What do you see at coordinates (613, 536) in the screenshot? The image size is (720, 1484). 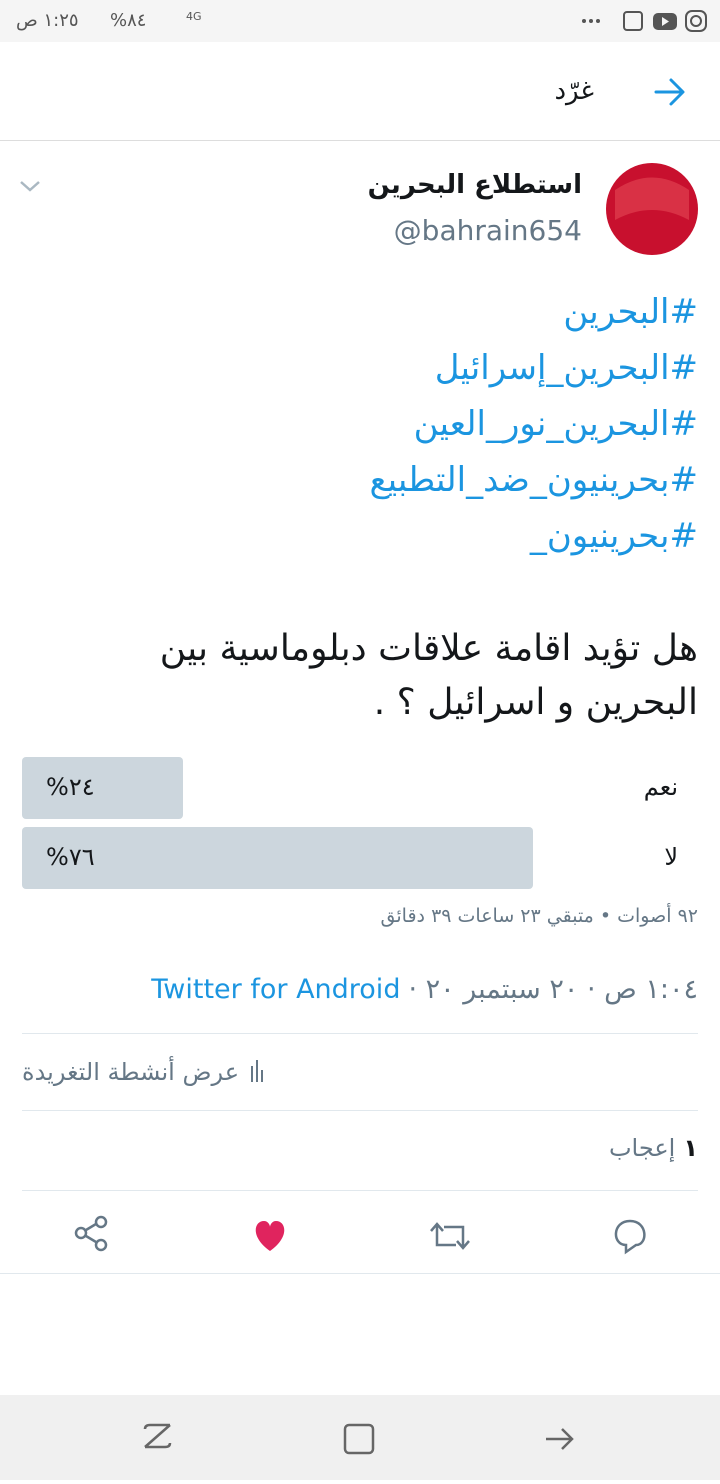 I see `hashtag: #بحرينيون_` at bounding box center [613, 536].